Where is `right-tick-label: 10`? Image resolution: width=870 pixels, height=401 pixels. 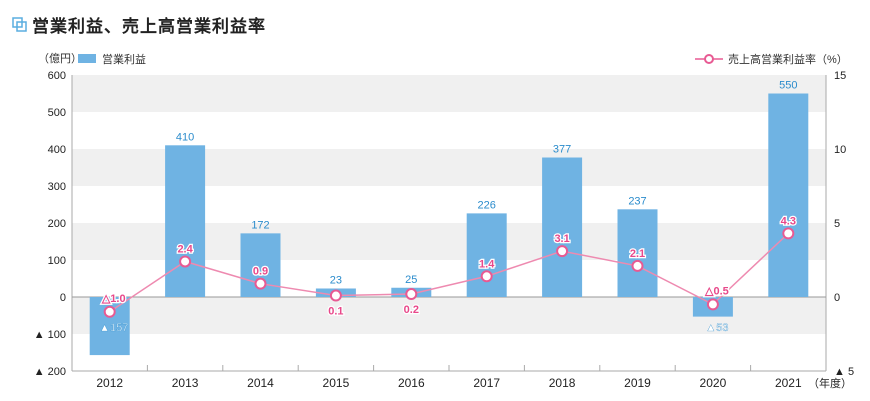 right-tick-label: 10 is located at coordinates (840, 150).